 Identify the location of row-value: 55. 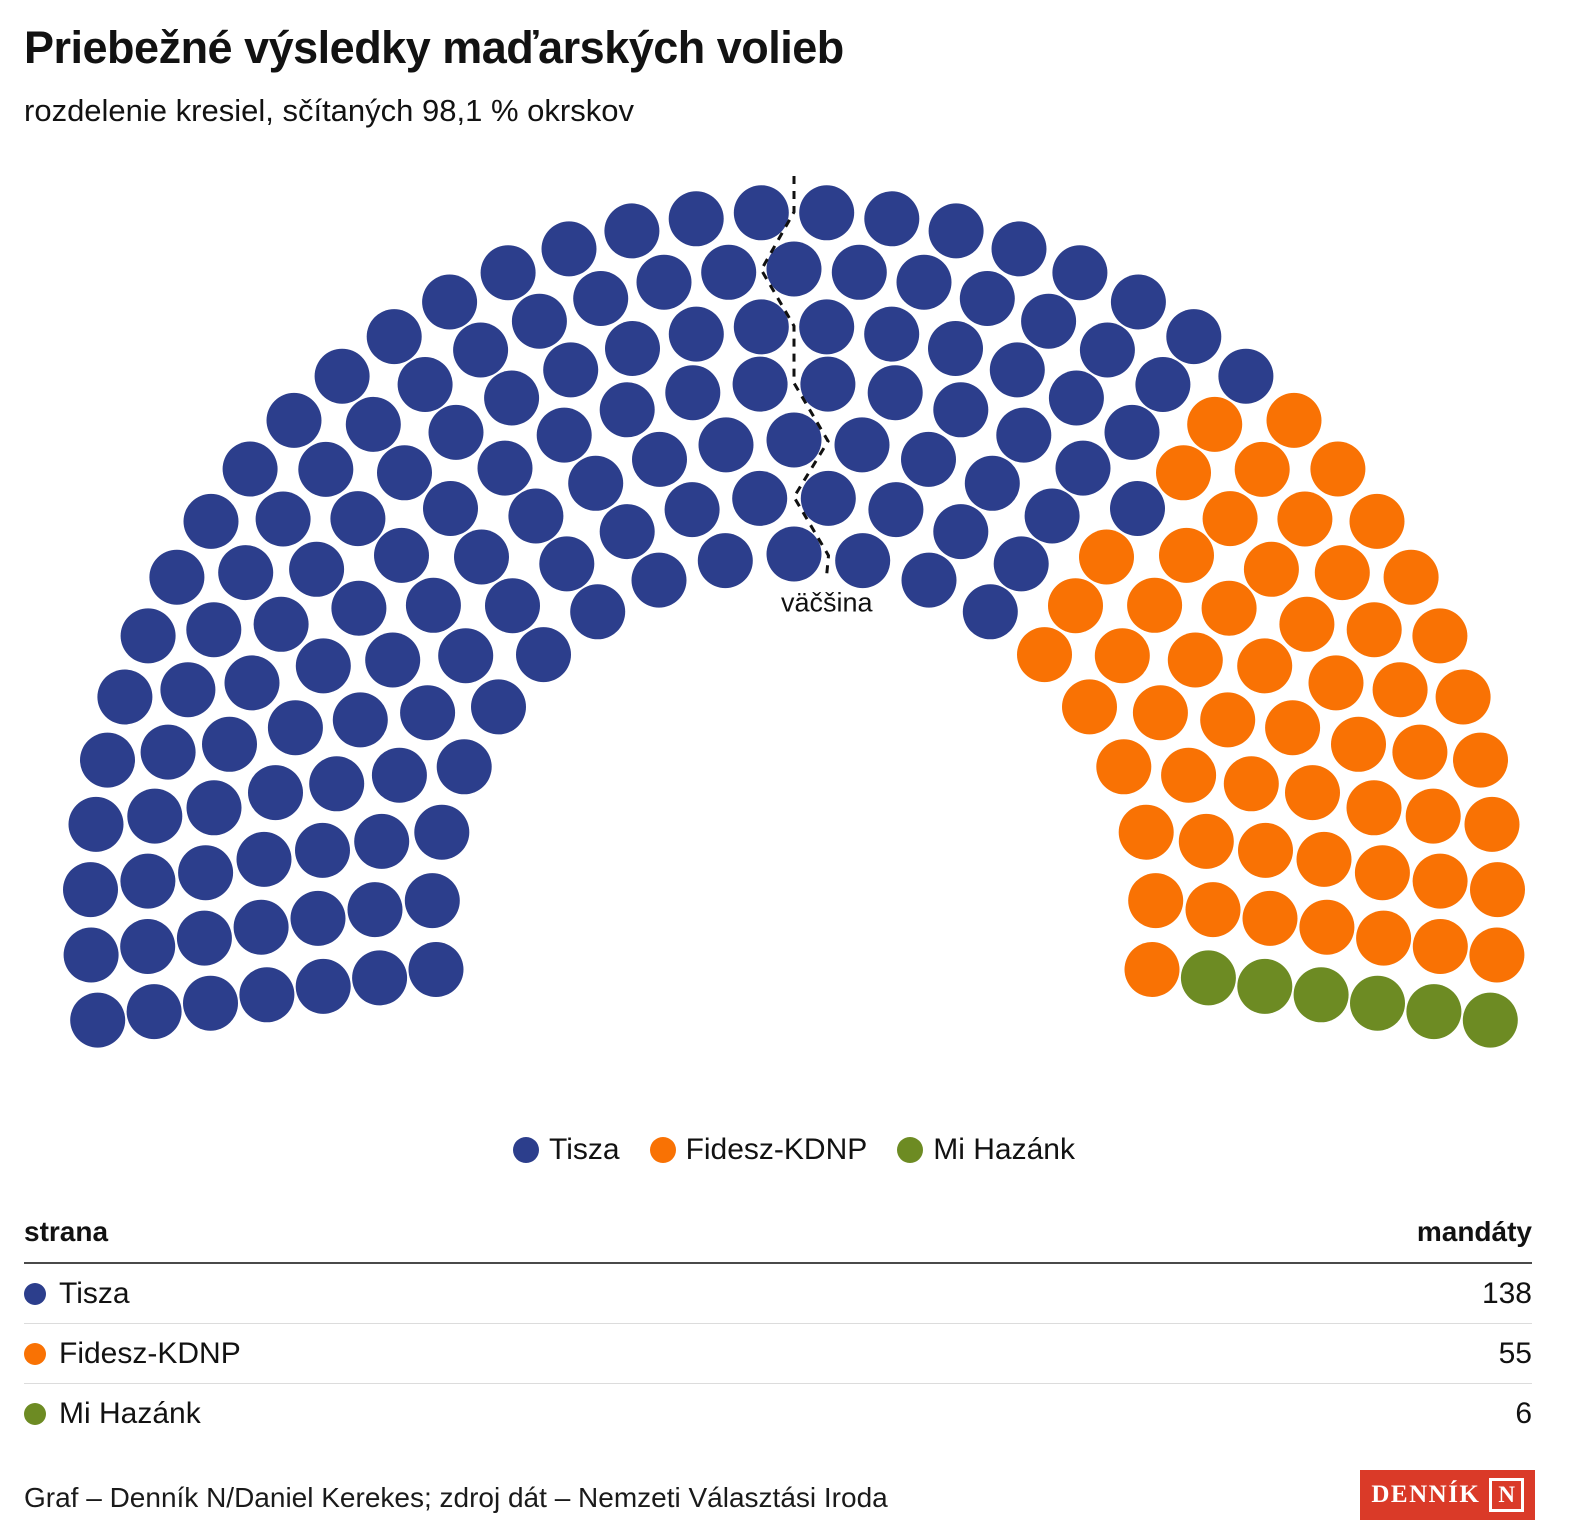
(1515, 1353).